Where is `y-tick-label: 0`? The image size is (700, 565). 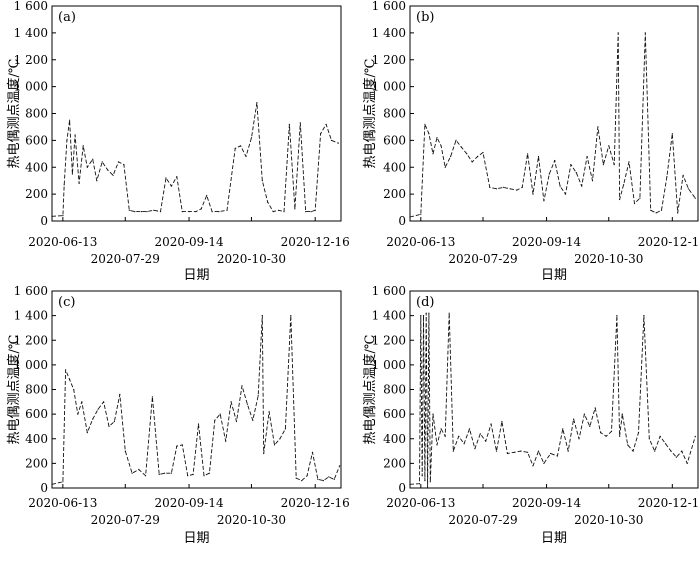
y-tick-label: 0 is located at coordinates (402, 488).